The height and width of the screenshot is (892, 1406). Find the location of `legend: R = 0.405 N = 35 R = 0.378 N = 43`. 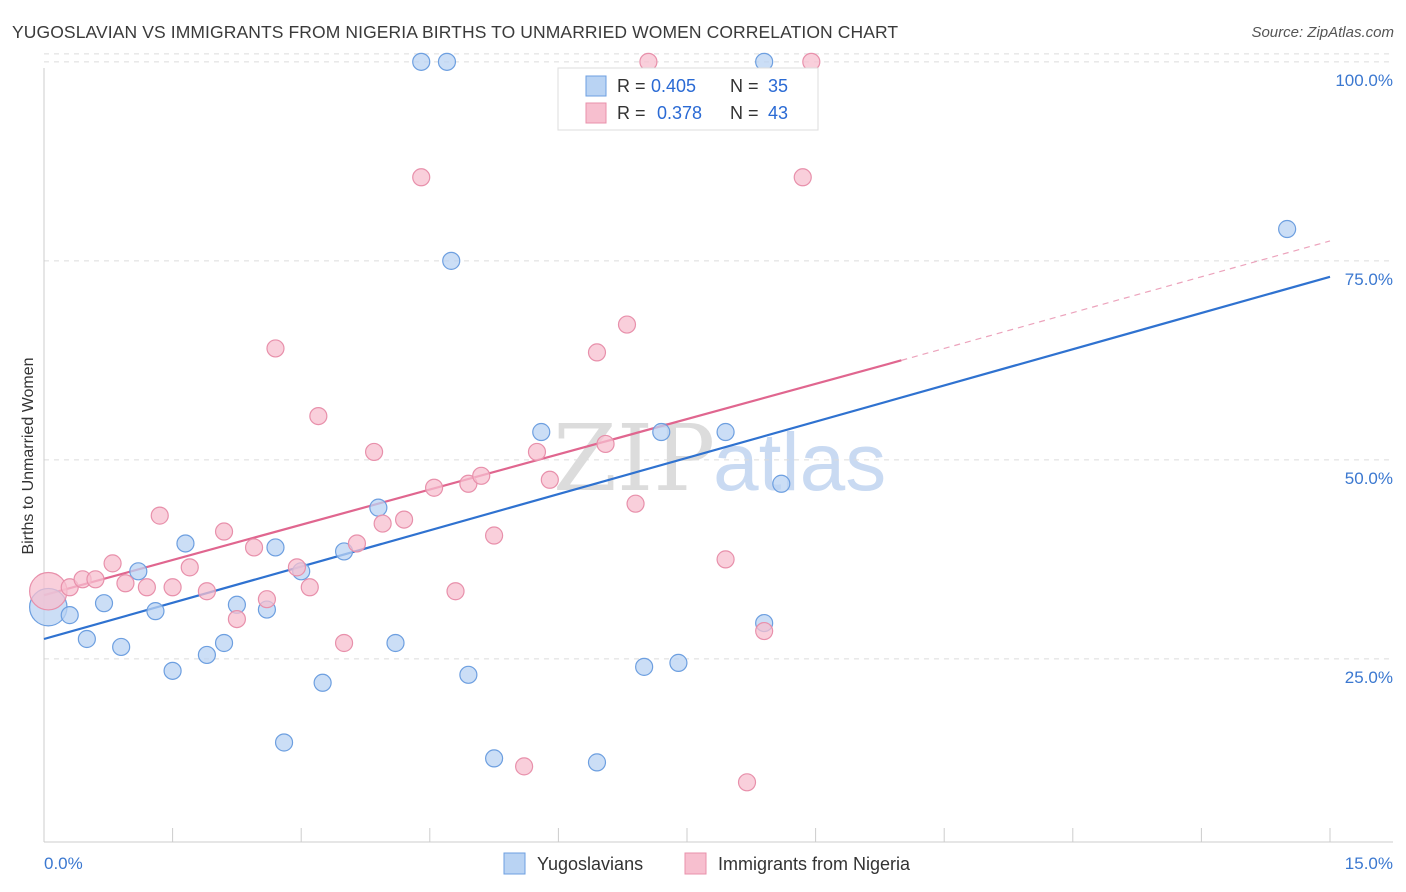

legend: R = 0.405 N = 35 R = 0.378 N = 43 is located at coordinates (688, 99).